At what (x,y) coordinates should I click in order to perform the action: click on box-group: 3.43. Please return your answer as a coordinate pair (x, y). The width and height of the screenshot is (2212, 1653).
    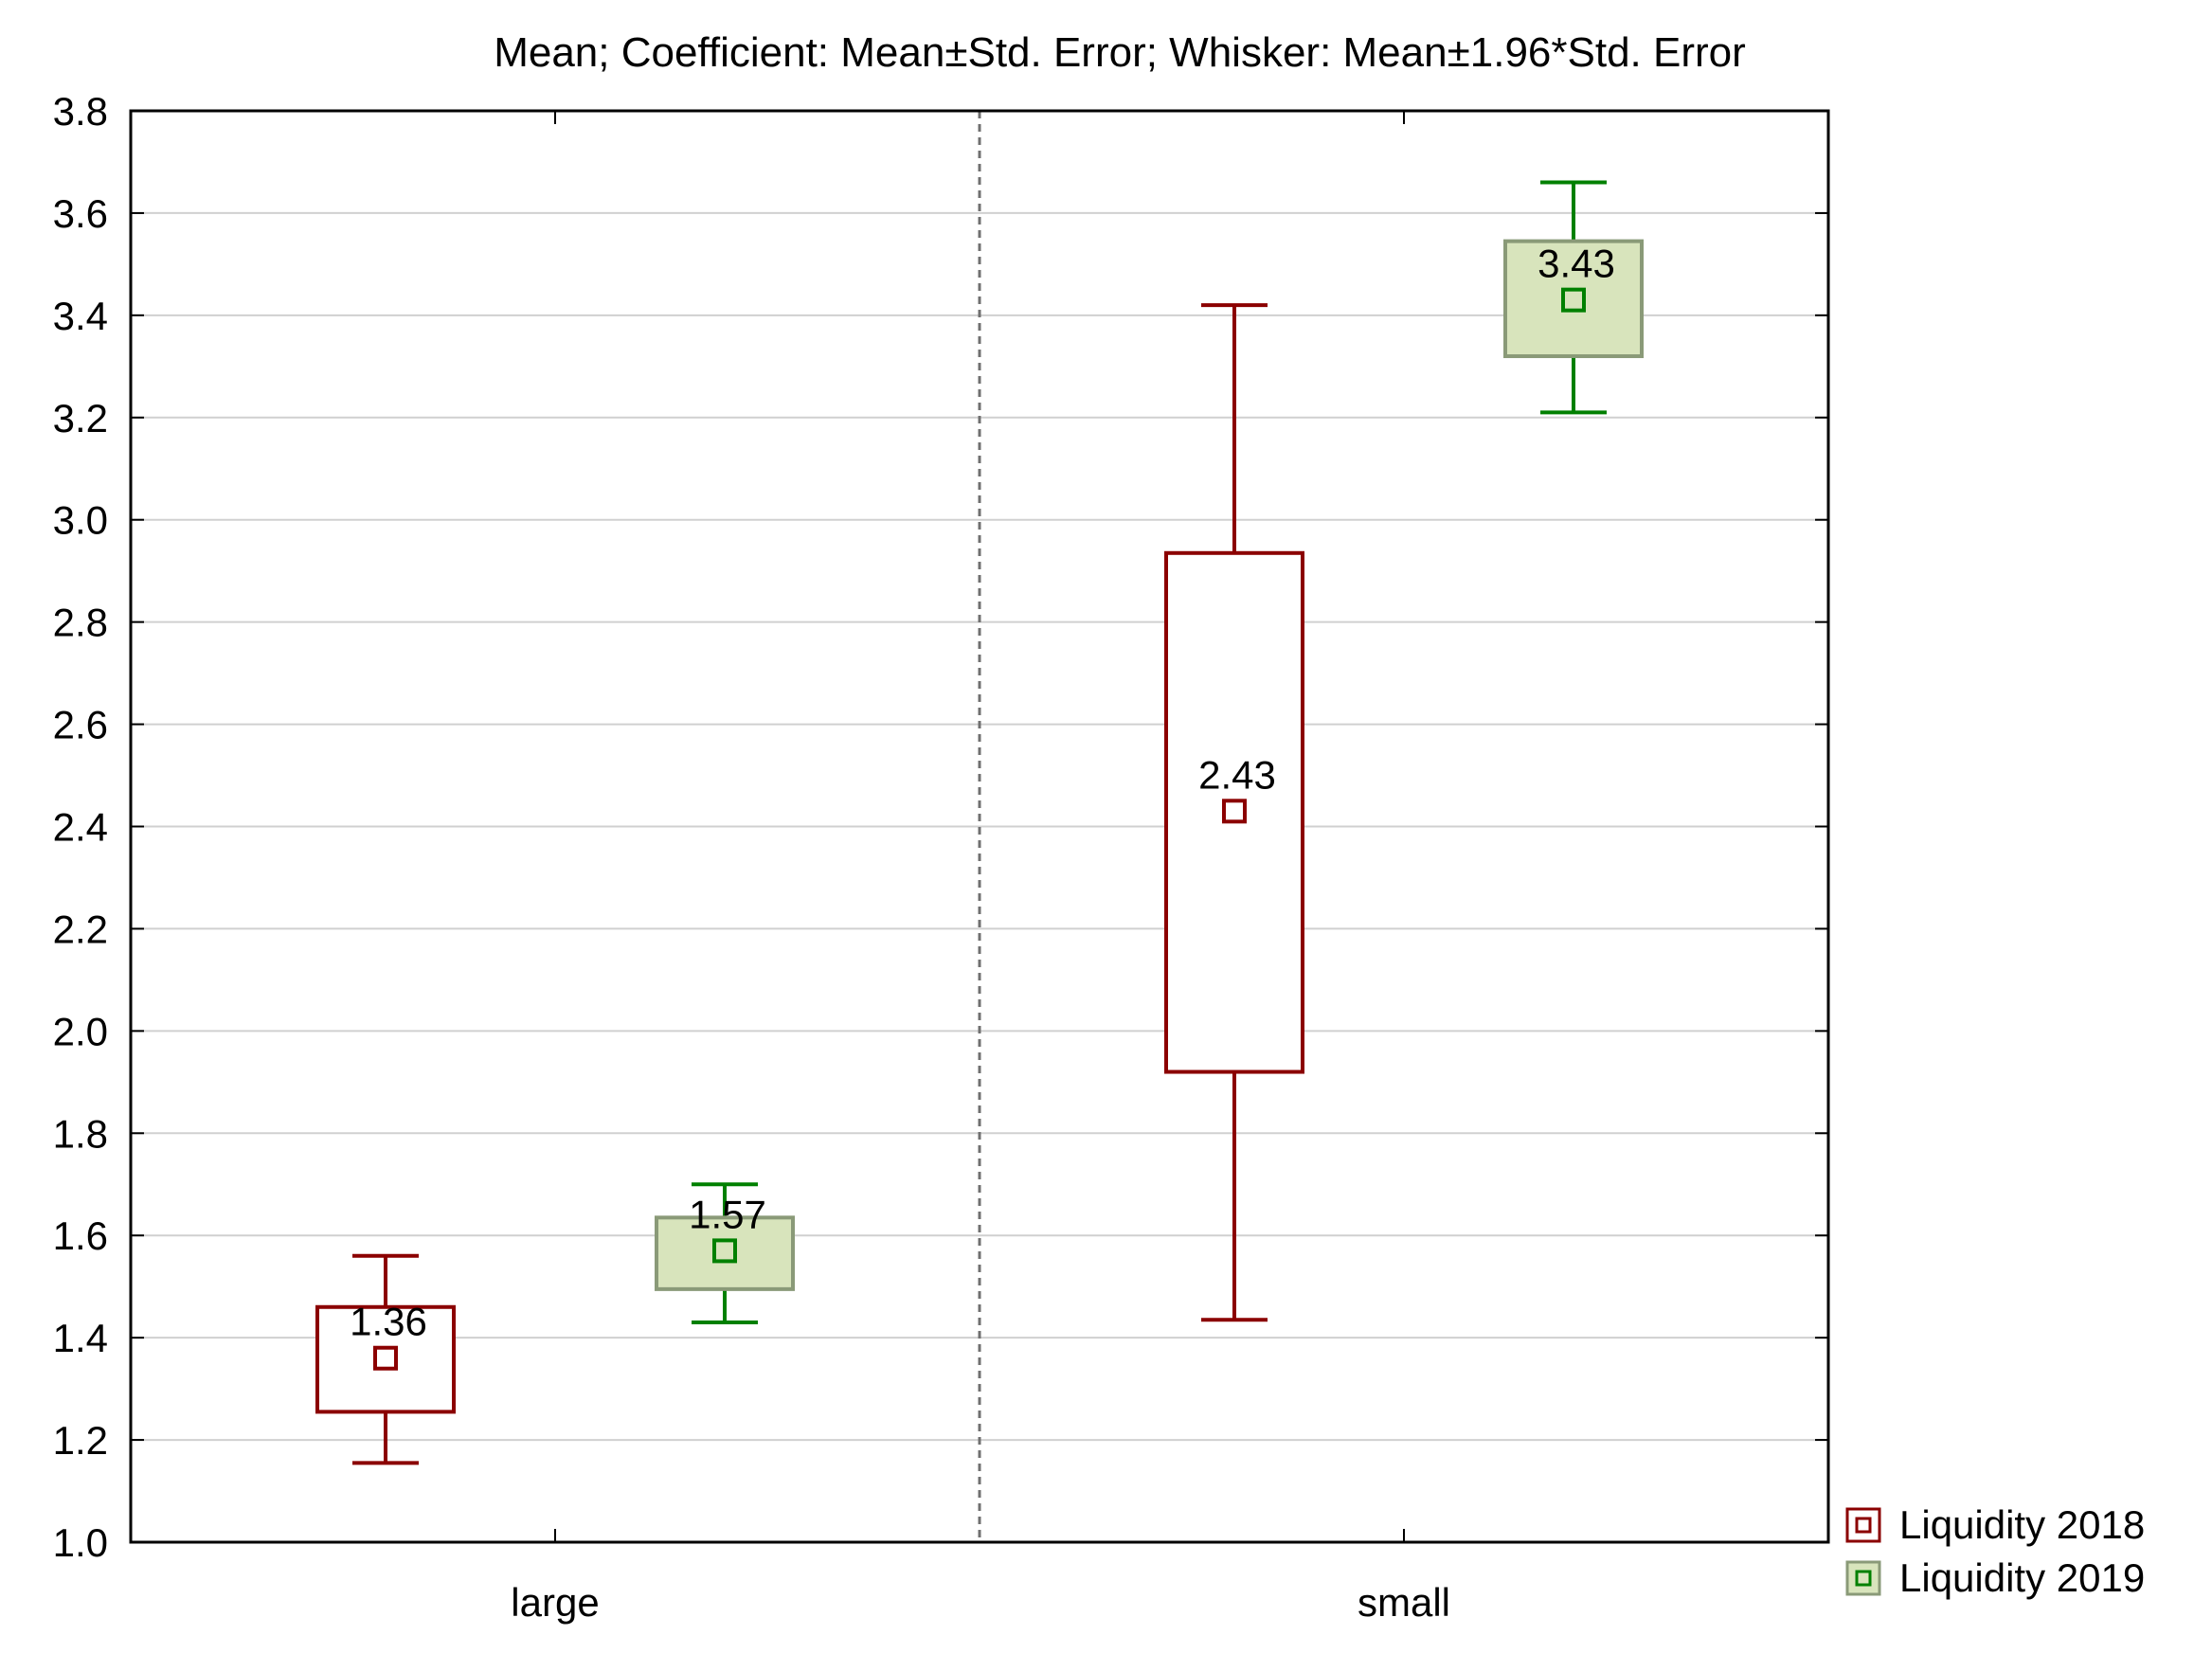
    Looking at the image, I should click on (1574, 297).